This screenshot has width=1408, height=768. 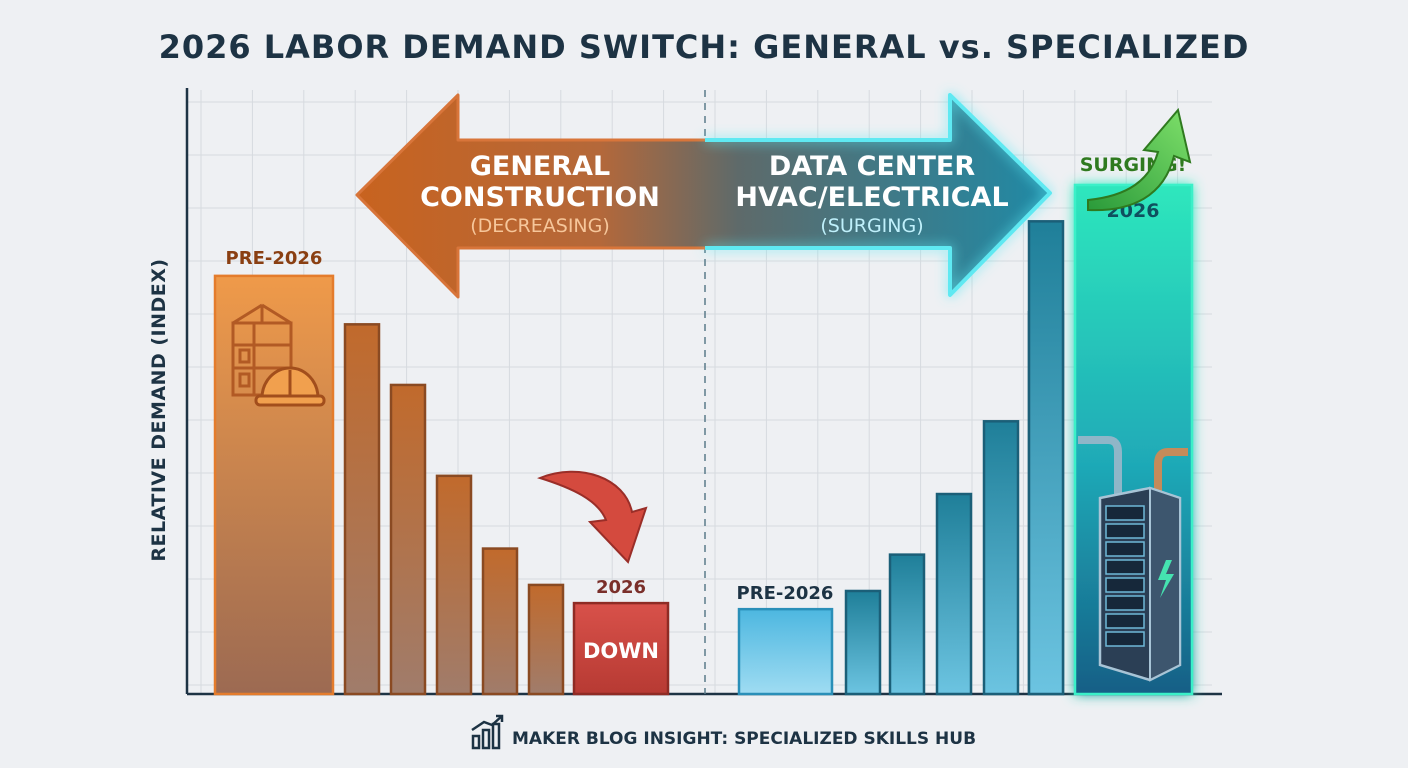 What do you see at coordinates (540, 166) in the screenshot?
I see `arrow-left-line1: GENERAL` at bounding box center [540, 166].